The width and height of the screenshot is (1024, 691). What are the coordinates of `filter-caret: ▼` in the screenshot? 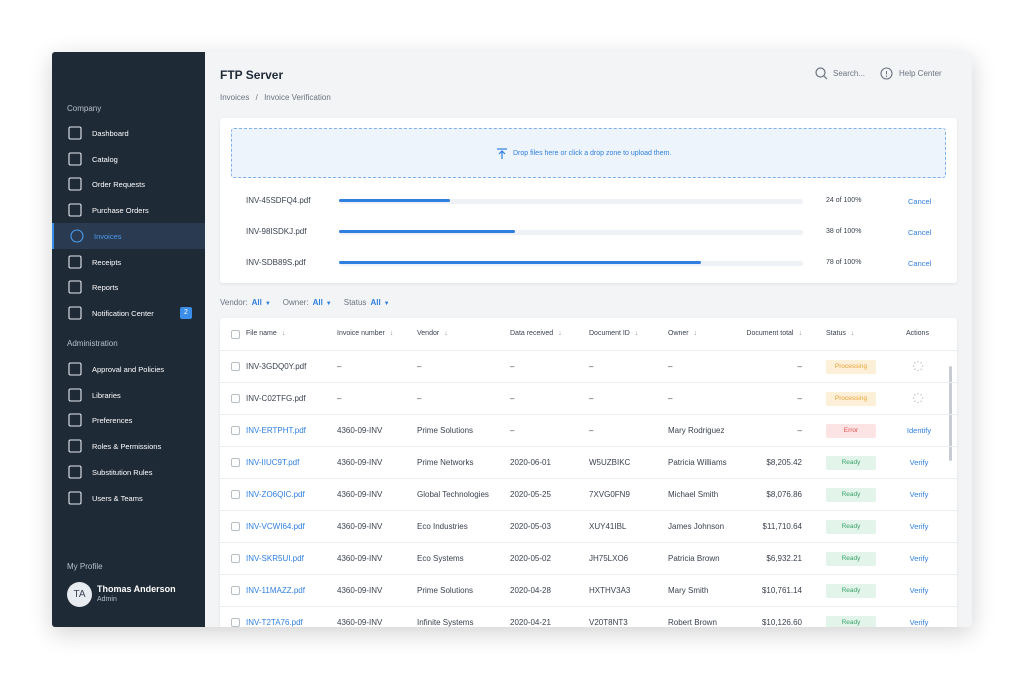 It's located at (386, 304).